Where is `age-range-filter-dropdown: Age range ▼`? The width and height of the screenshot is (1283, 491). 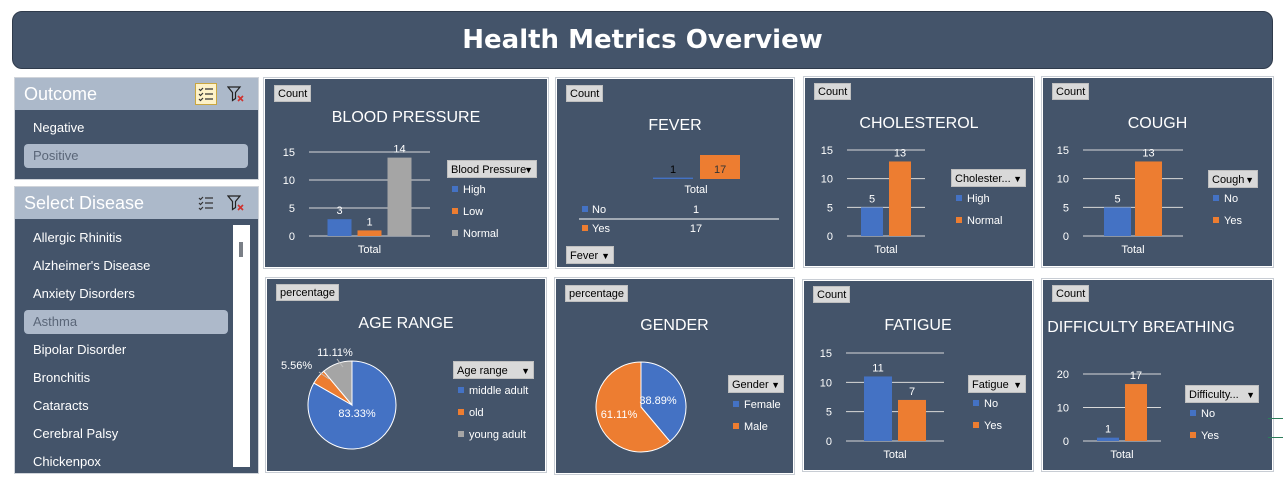 age-range-filter-dropdown: Age range ▼ is located at coordinates (493, 370).